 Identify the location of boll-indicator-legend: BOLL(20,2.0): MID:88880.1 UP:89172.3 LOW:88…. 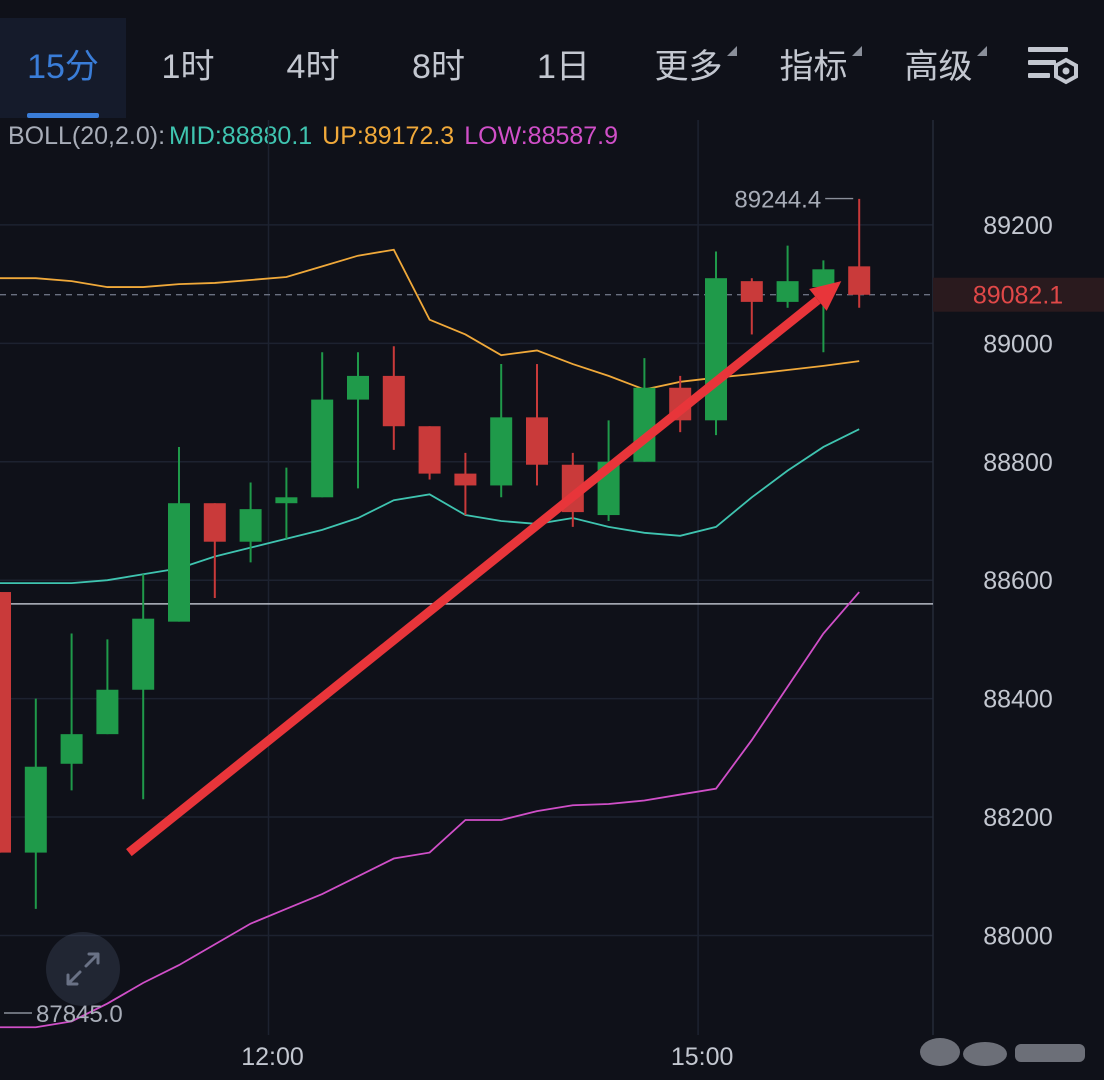
(318, 136).